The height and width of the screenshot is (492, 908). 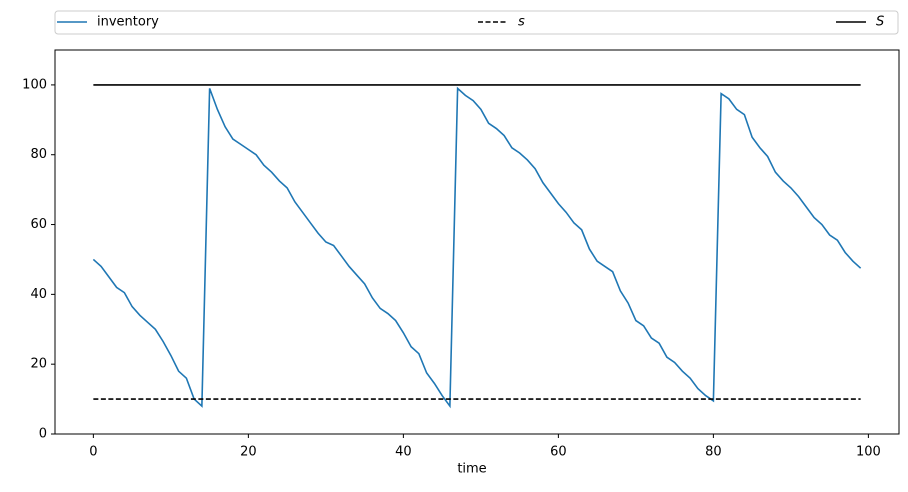 What do you see at coordinates (403, 452) in the screenshot?
I see `x-tick-label: 40` at bounding box center [403, 452].